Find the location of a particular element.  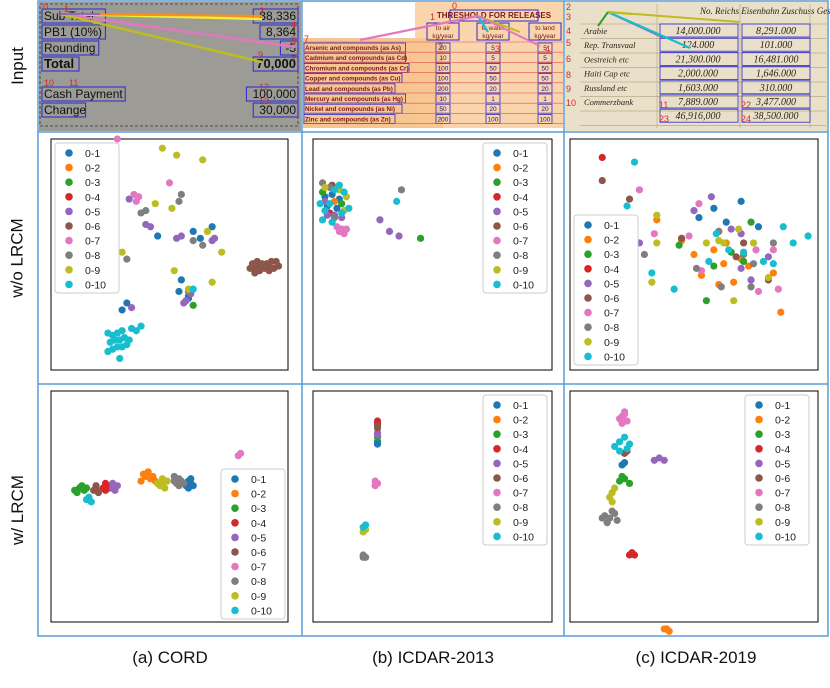

table-row-label: Cadmium and compounds (as Cd) is located at coordinates (356, 58).